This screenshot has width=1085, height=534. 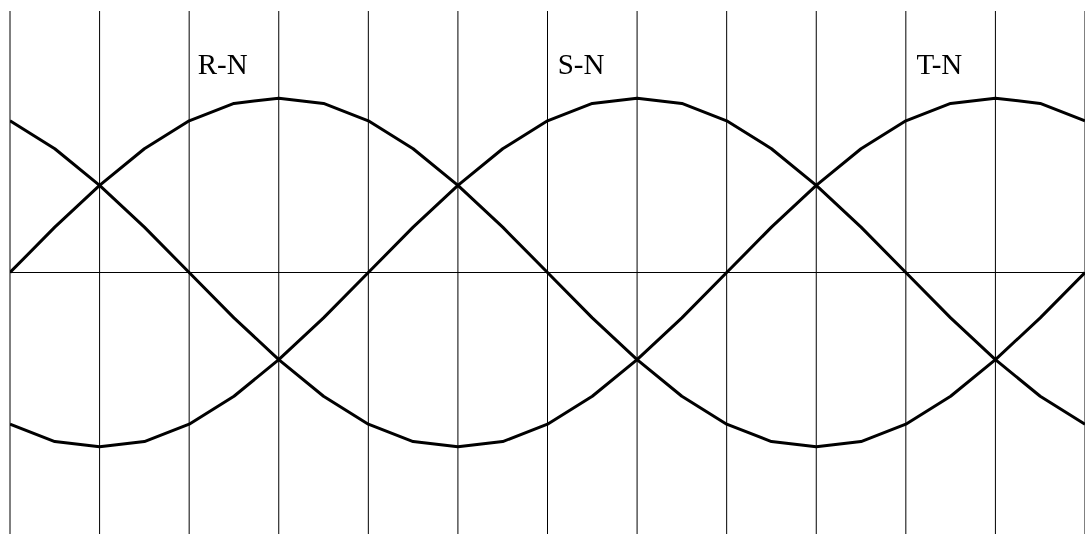 I want to click on series-label: R-N, so click(x=222, y=64).